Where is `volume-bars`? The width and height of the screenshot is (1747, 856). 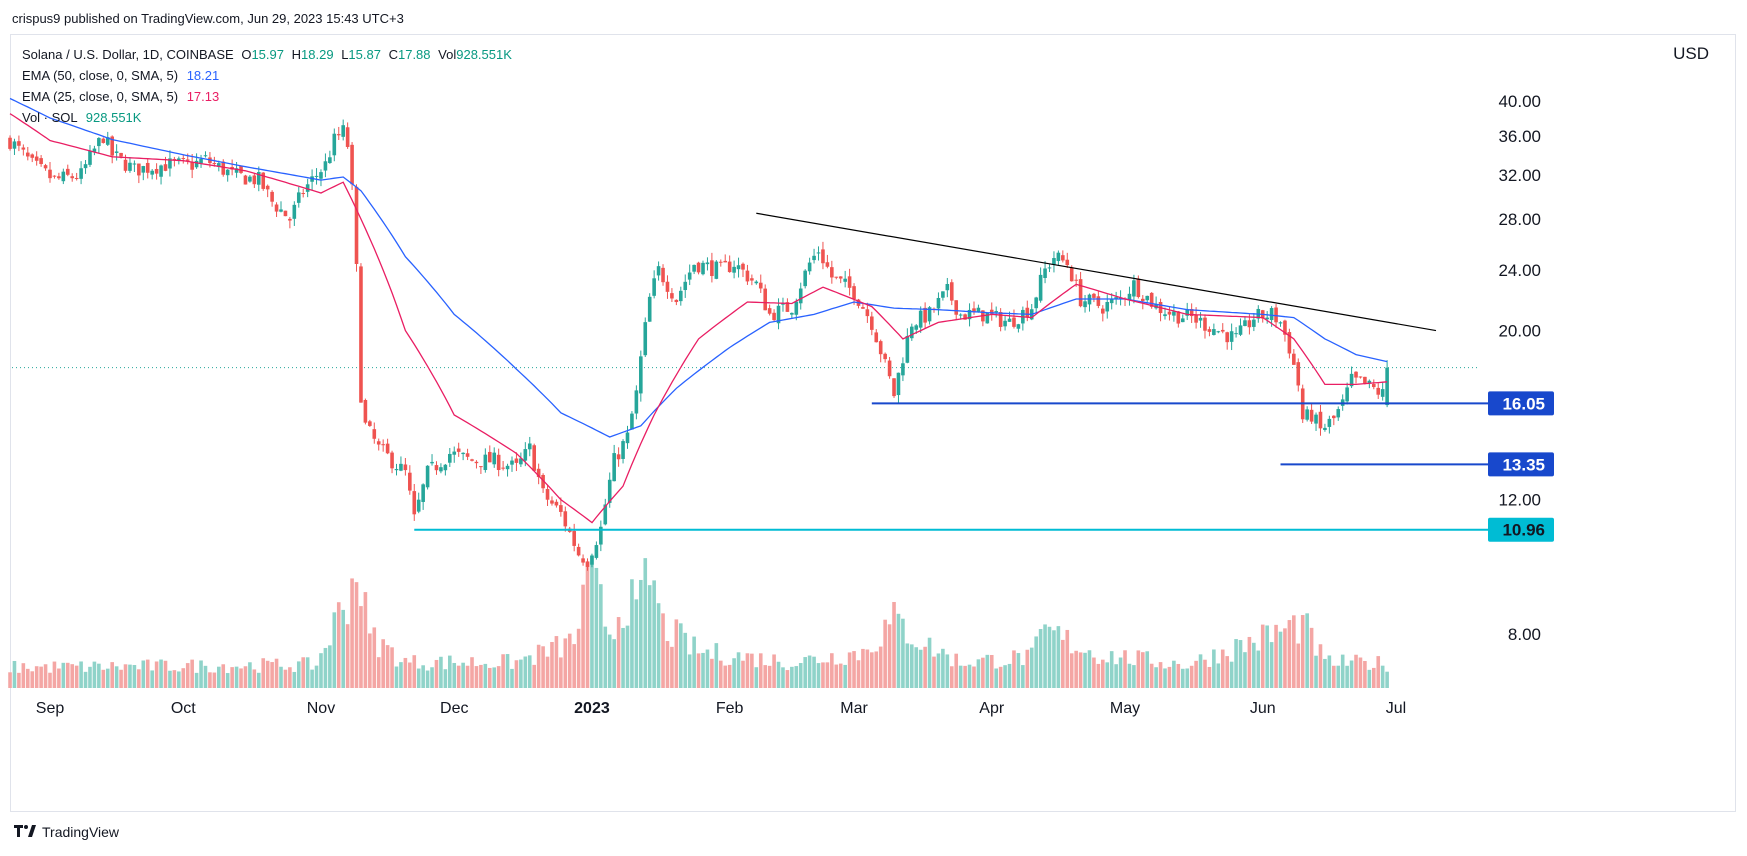
volume-bars is located at coordinates (698, 621).